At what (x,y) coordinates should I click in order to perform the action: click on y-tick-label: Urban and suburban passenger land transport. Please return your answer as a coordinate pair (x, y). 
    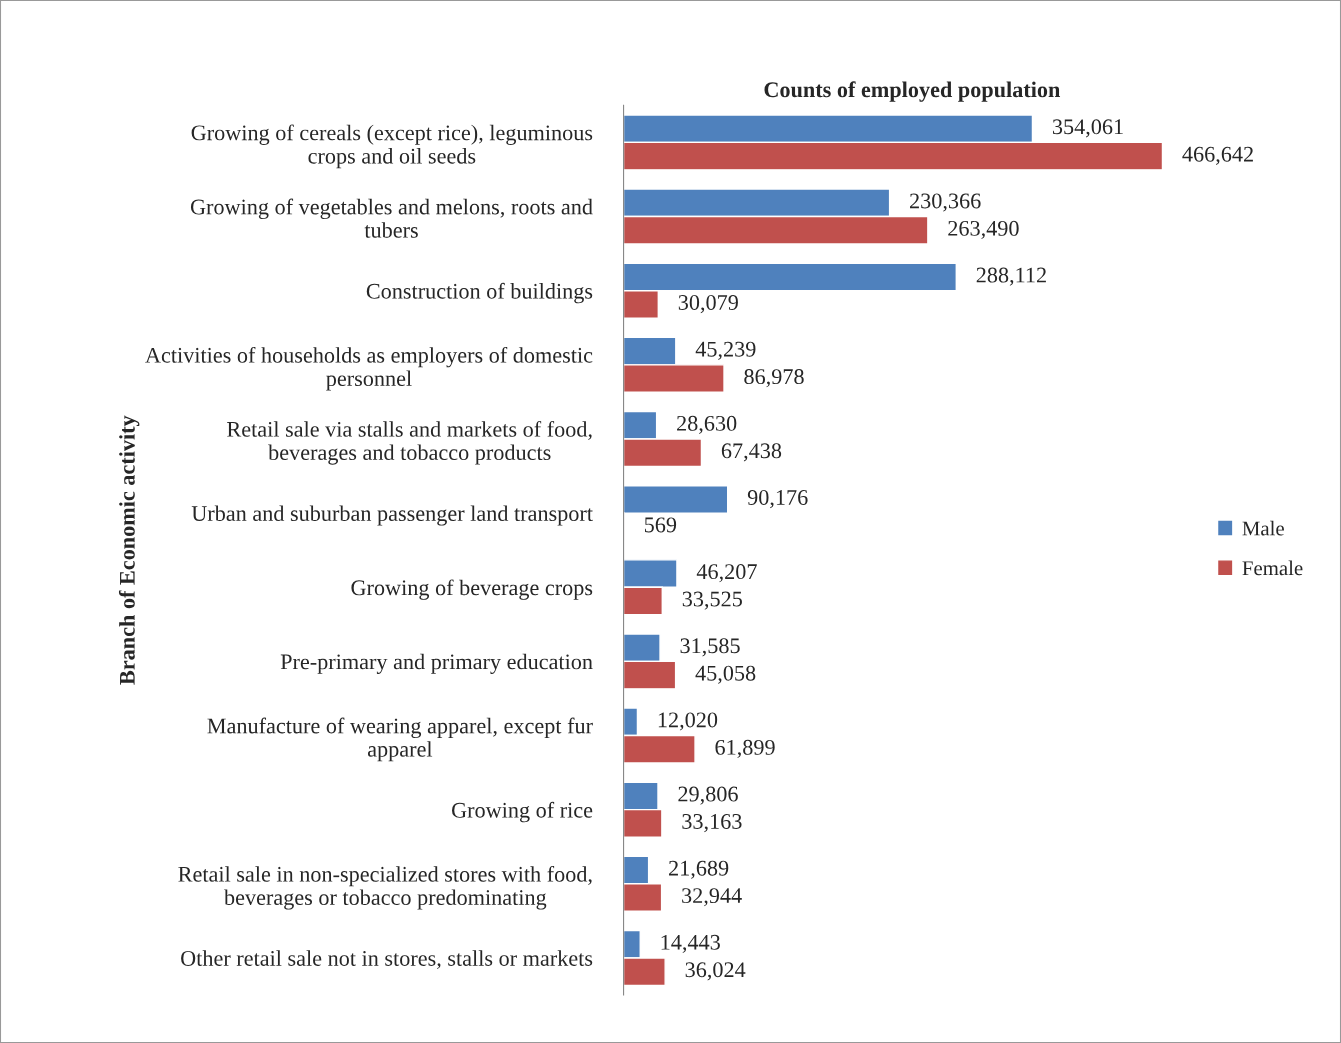
    Looking at the image, I should click on (392, 515).